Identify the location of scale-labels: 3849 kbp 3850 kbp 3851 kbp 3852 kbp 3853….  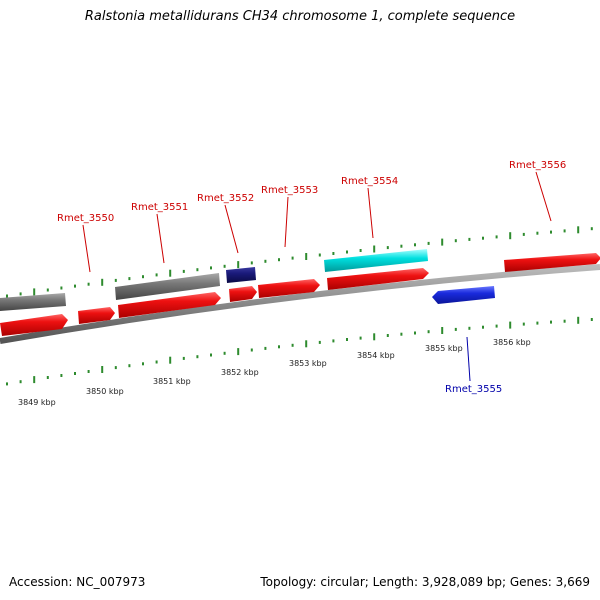
(274, 372).